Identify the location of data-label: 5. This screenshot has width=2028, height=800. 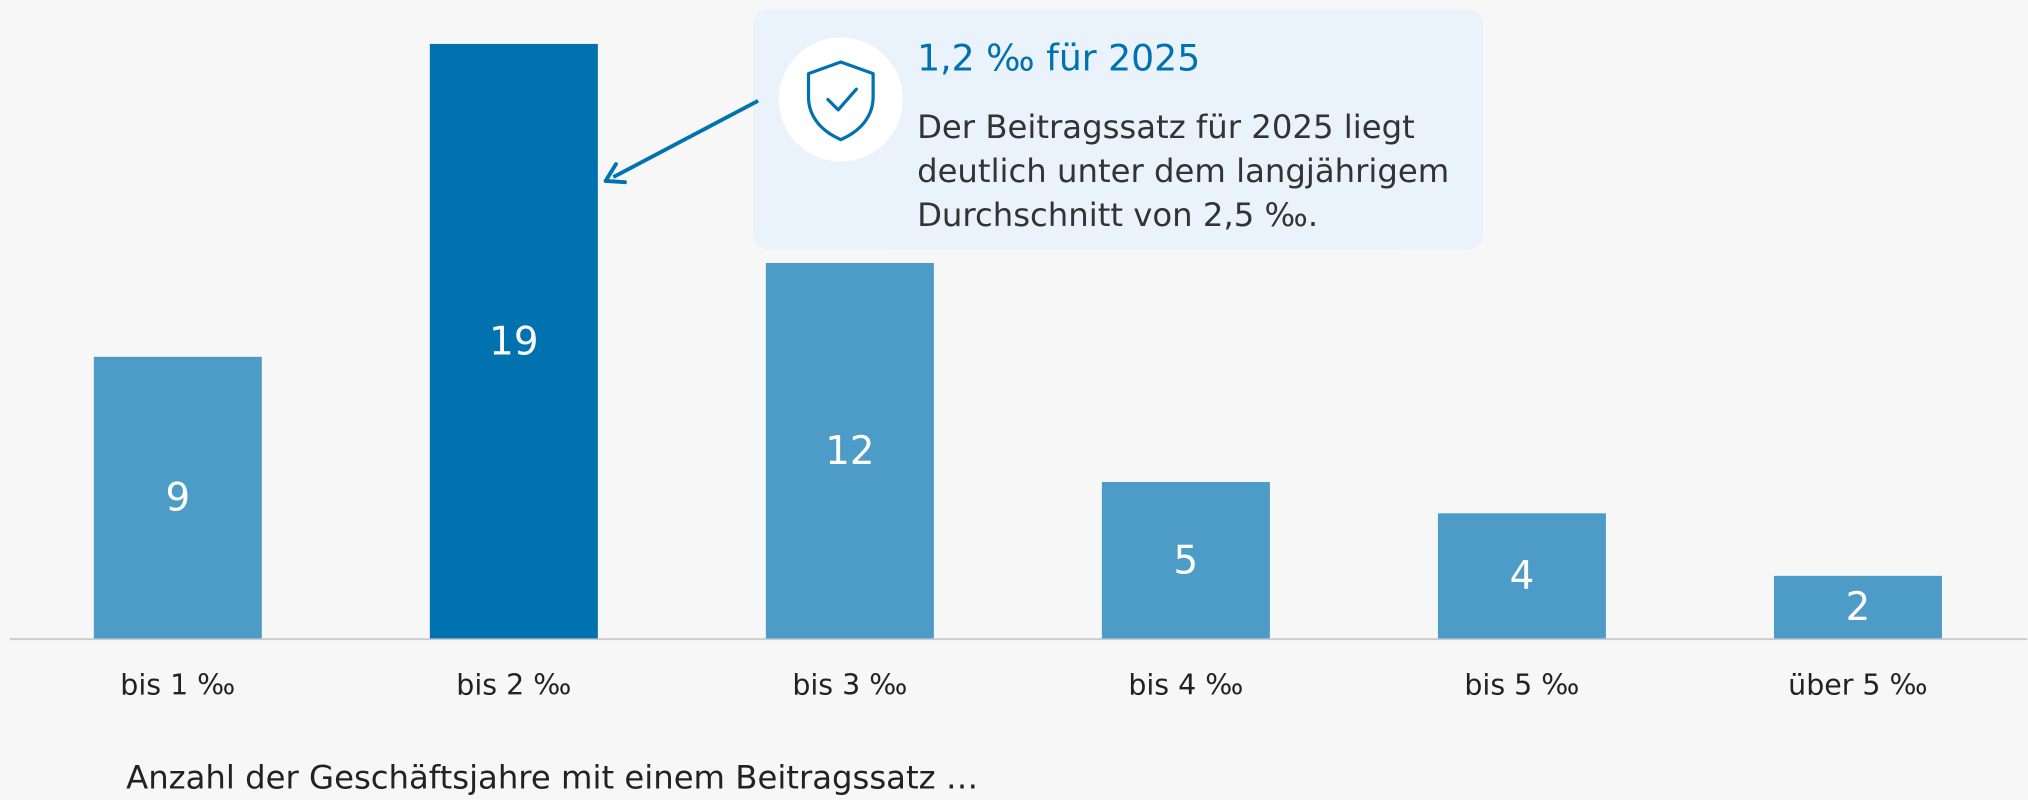
(1186, 560).